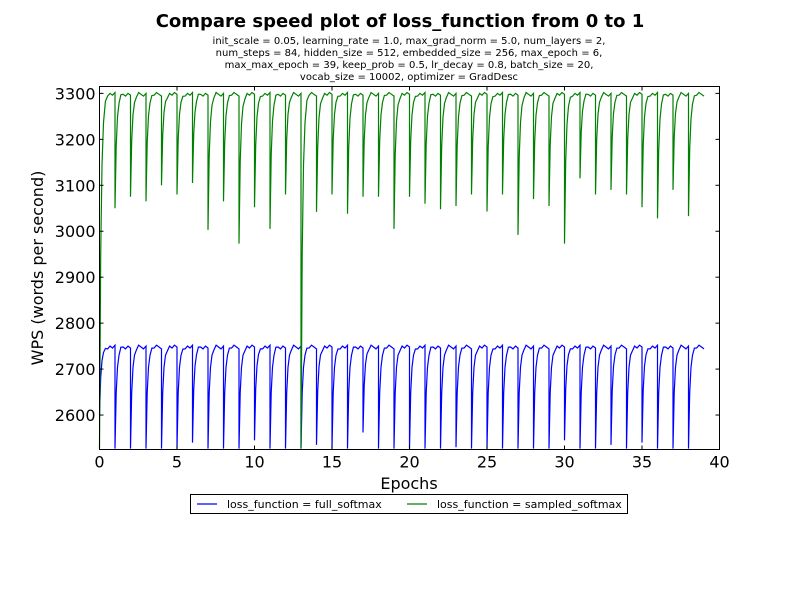 This screenshot has height=600, width=800. I want to click on x-tick-label: 35, so click(642, 462).